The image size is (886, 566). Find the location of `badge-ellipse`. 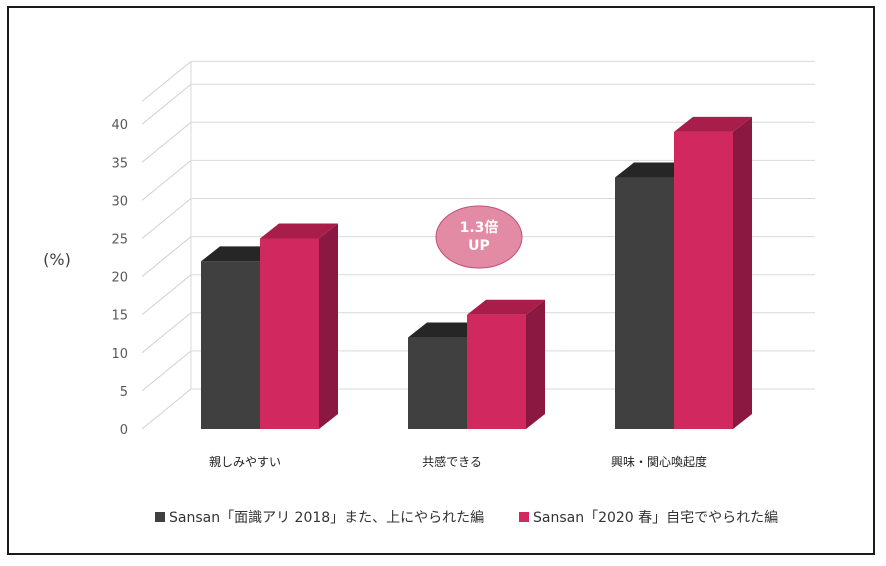

badge-ellipse is located at coordinates (479, 237).